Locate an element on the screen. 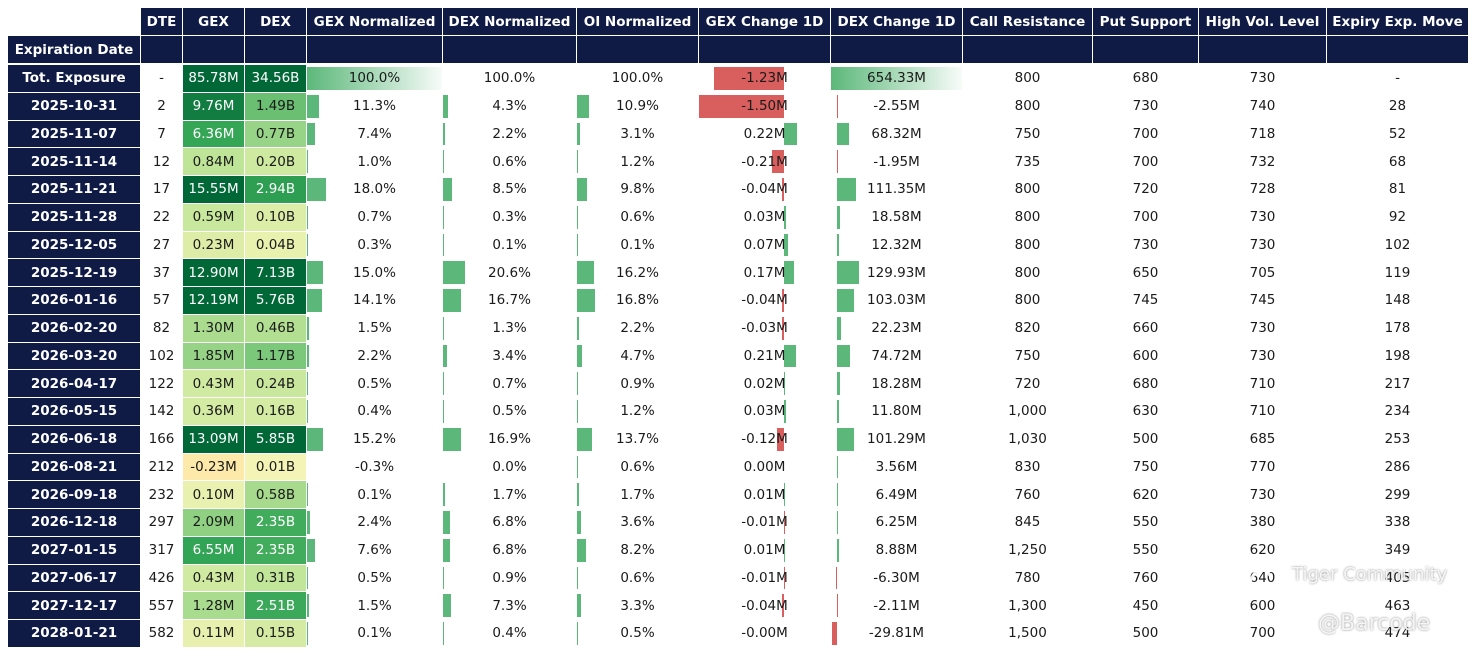 This screenshot has height=657, width=1473. put-support-cell: 680 is located at coordinates (1145, 383).